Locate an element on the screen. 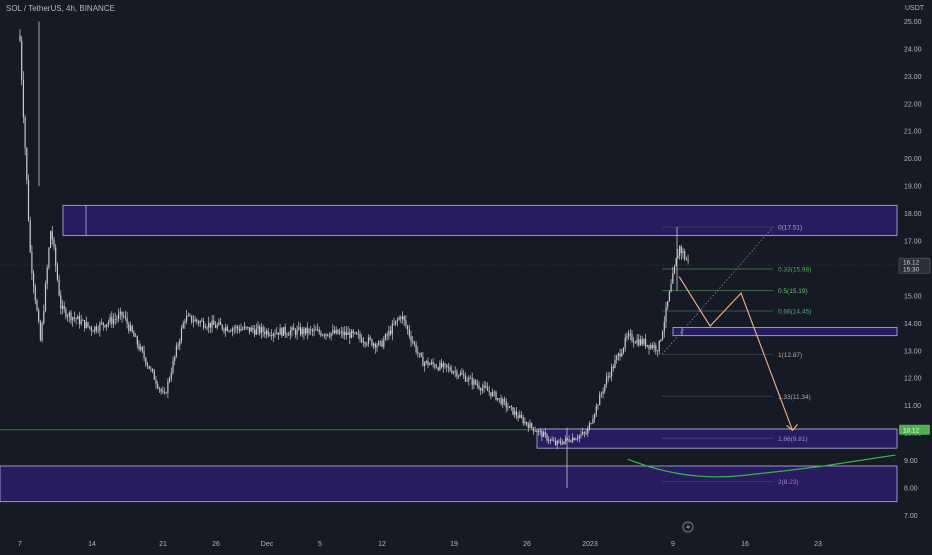 The height and width of the screenshot is (555, 932). x-tick-label: 14 is located at coordinates (92, 544).